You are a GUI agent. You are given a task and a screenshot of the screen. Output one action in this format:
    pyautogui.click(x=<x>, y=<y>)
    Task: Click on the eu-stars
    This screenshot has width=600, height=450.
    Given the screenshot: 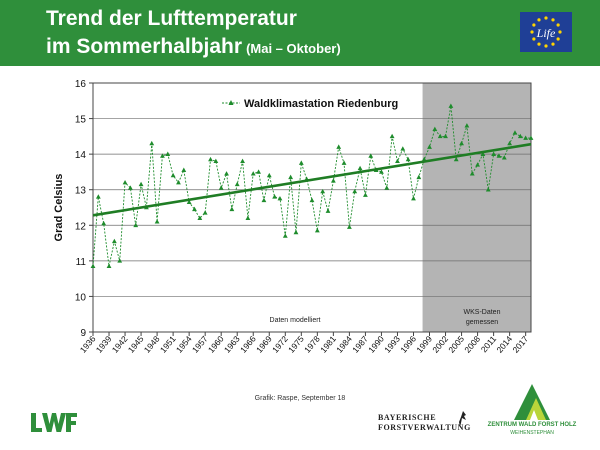 What is the action you would take?
    pyautogui.click(x=546, y=32)
    